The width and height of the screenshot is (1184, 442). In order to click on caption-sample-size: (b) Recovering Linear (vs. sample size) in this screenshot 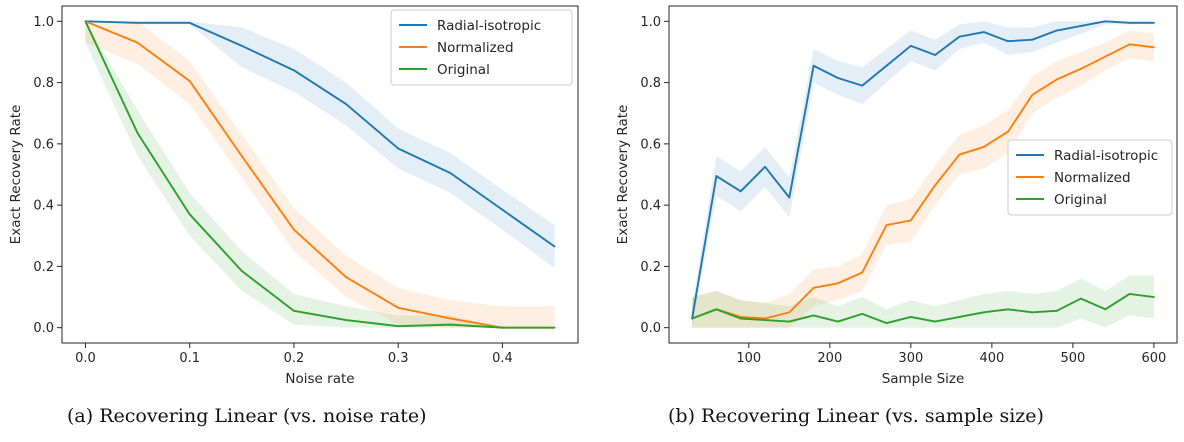, I will do `click(856, 416)`.